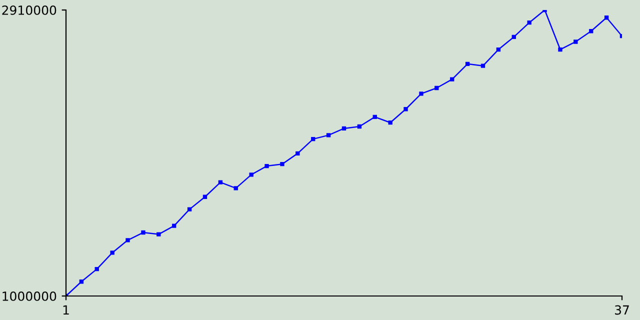 This screenshot has width=640, height=320. Describe the element at coordinates (29, 10) in the screenshot. I see `y-tick-label: 2910000` at that location.